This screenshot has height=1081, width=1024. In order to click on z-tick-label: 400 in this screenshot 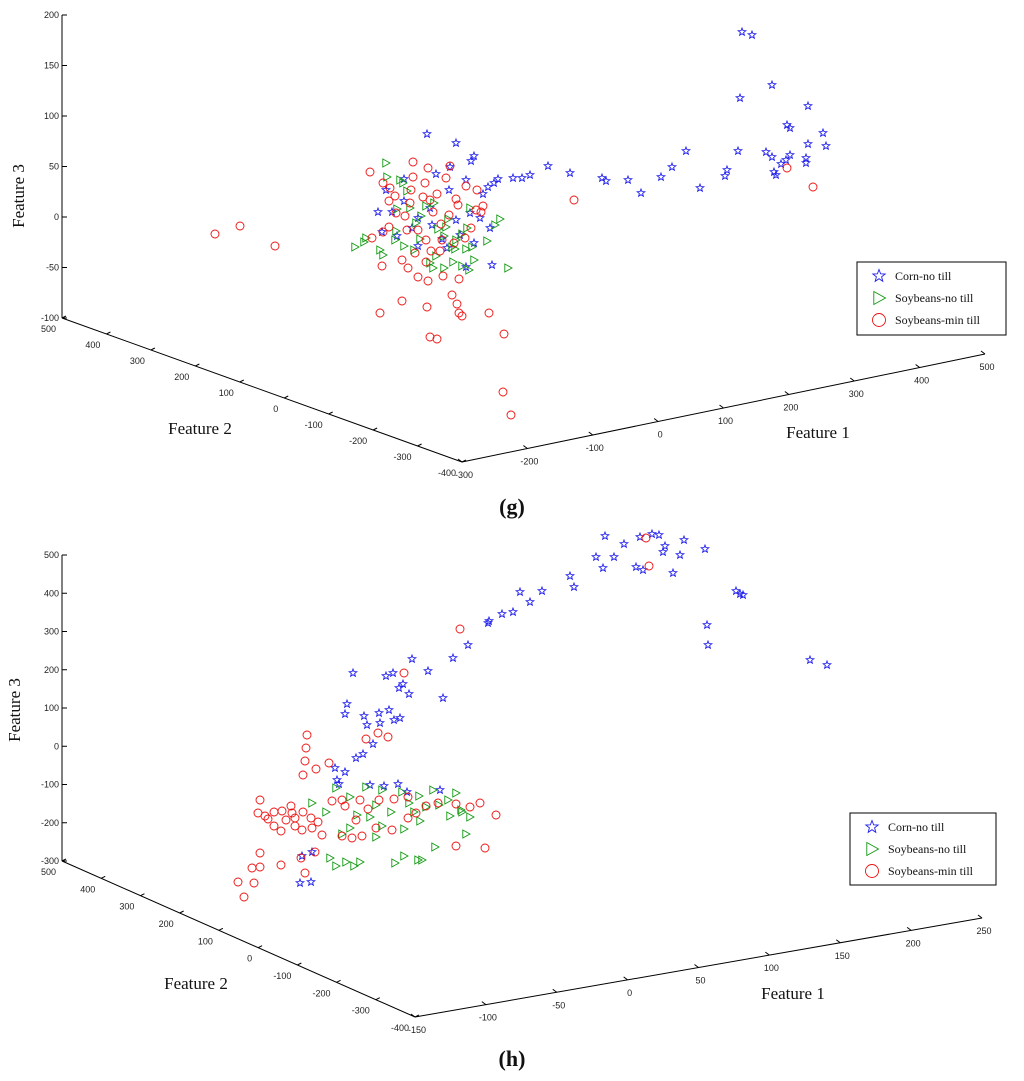, I will do `click(51, 593)`.